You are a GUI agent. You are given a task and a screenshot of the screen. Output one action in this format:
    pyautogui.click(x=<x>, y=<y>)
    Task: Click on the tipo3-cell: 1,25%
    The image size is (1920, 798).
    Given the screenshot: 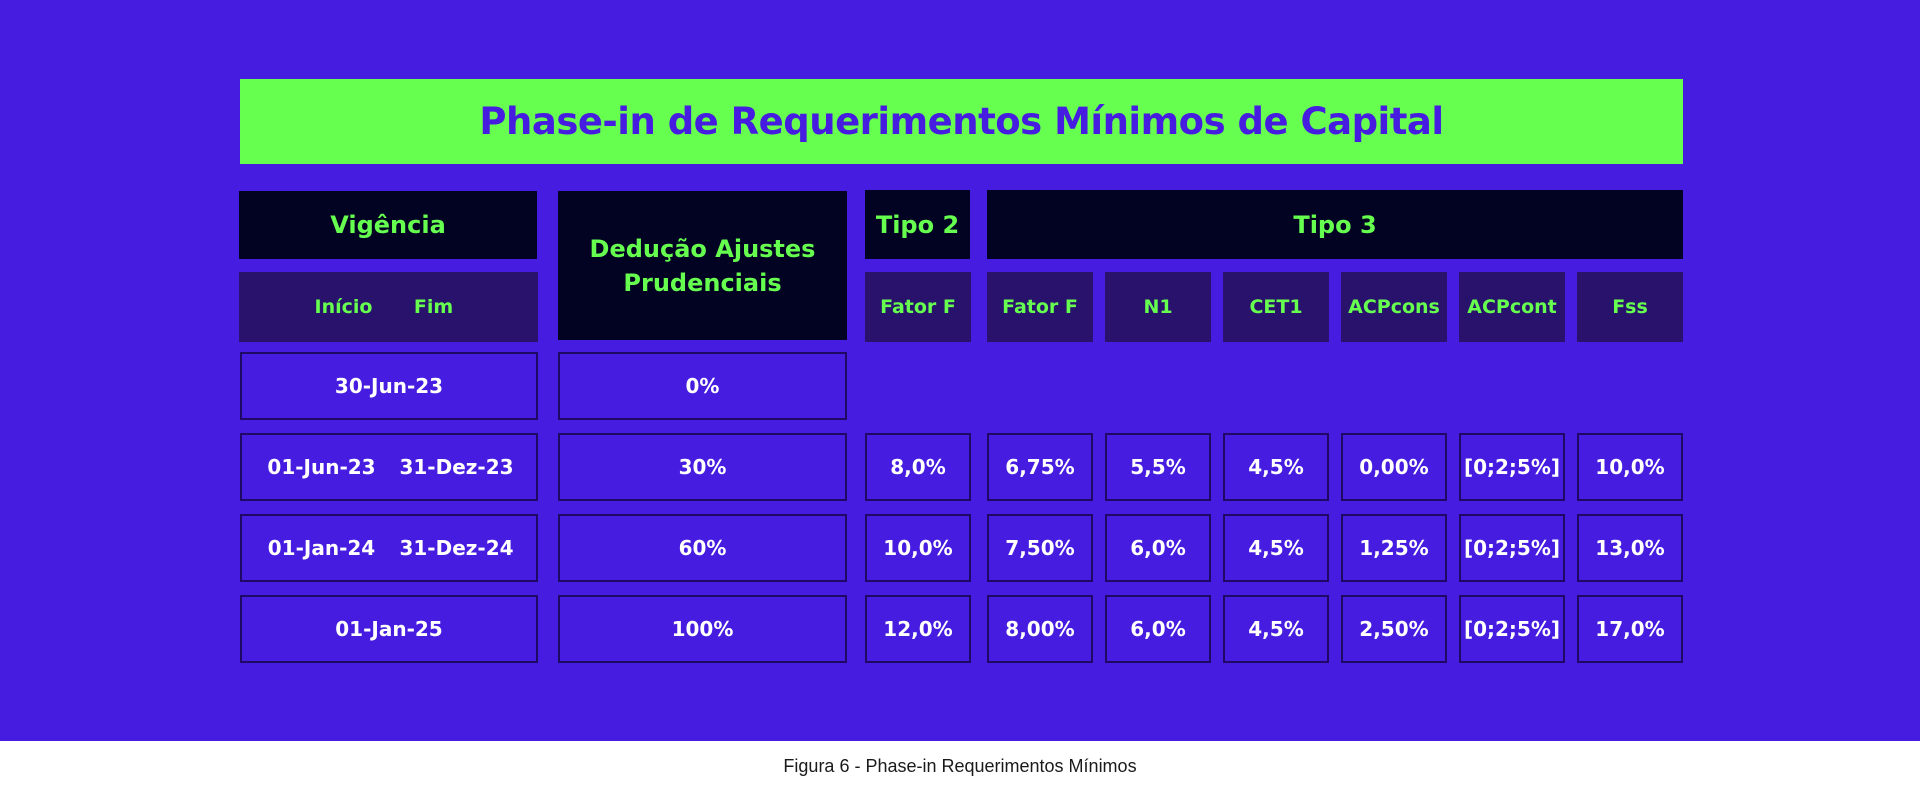 What is the action you would take?
    pyautogui.click(x=1394, y=548)
    